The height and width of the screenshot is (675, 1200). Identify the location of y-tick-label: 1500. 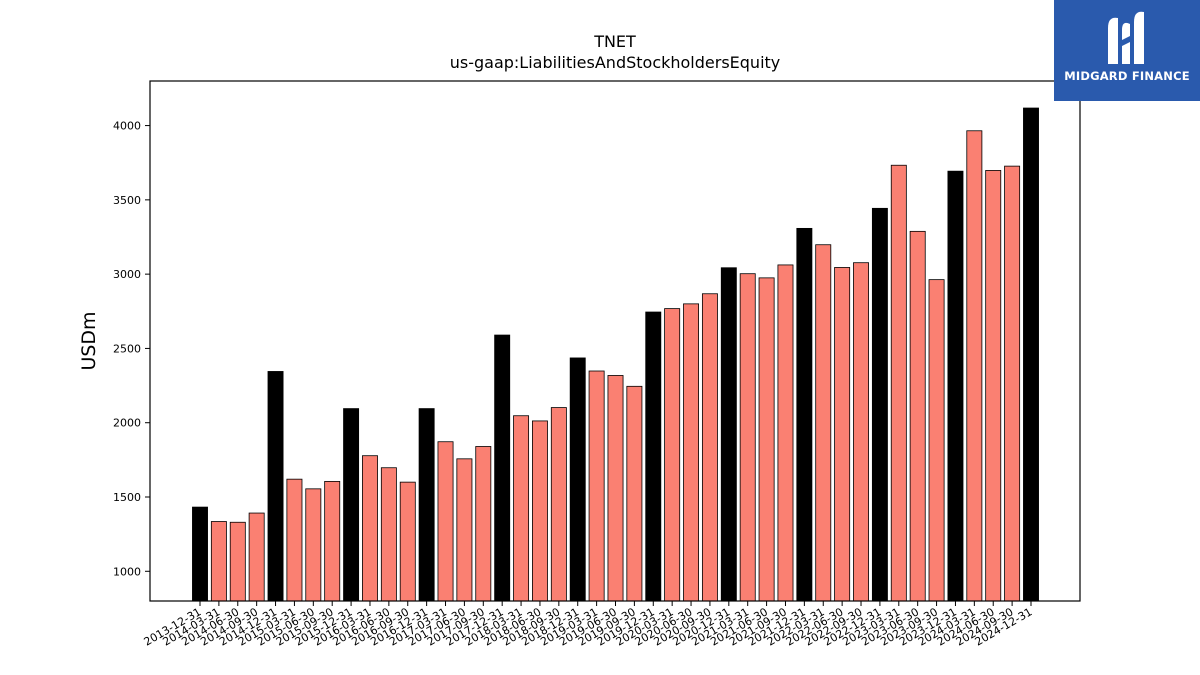
(127, 497).